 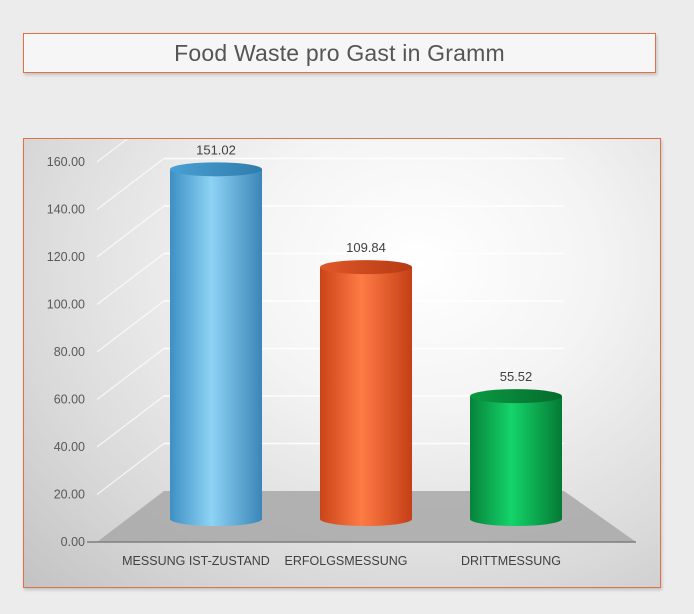 What do you see at coordinates (346, 561) in the screenshot?
I see `x-category-label: ERFOLGSMESSUNG` at bounding box center [346, 561].